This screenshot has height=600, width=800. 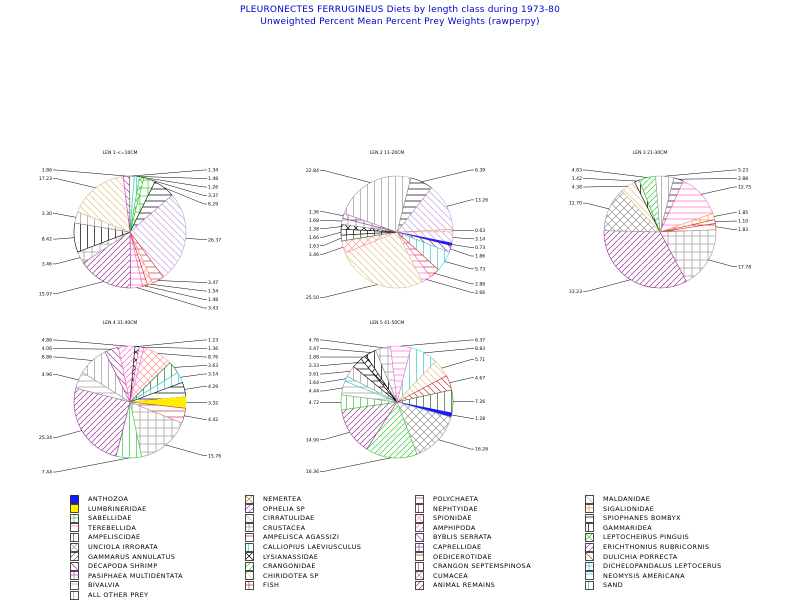 I want to click on pie-slice-crustacea, so click(x=688, y=255).